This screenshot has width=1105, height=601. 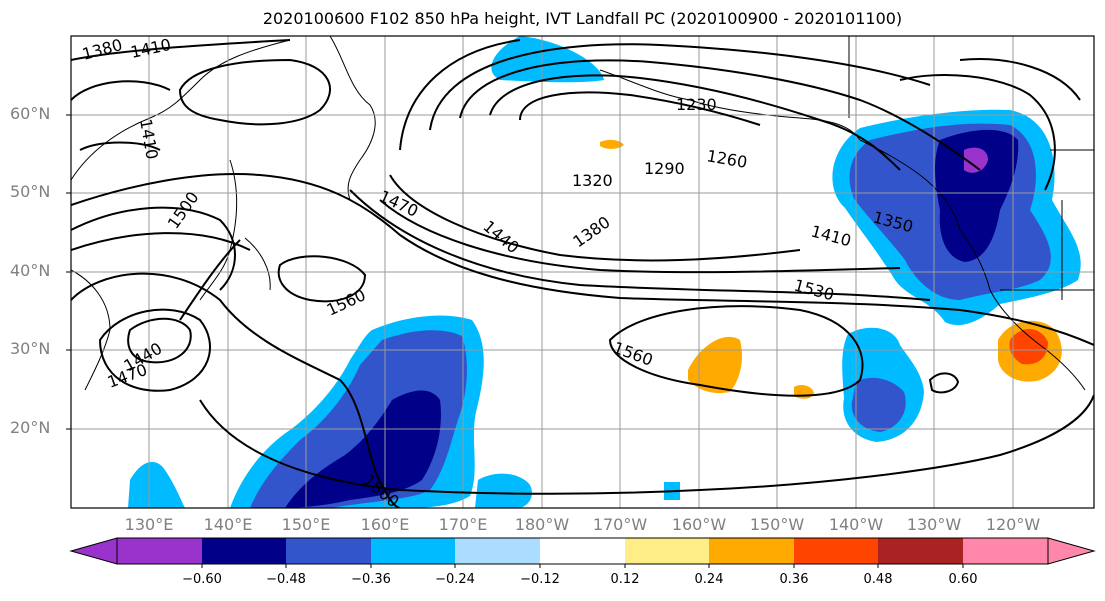 I want to click on colorbar-tick-label: −0.36, so click(x=371, y=579).